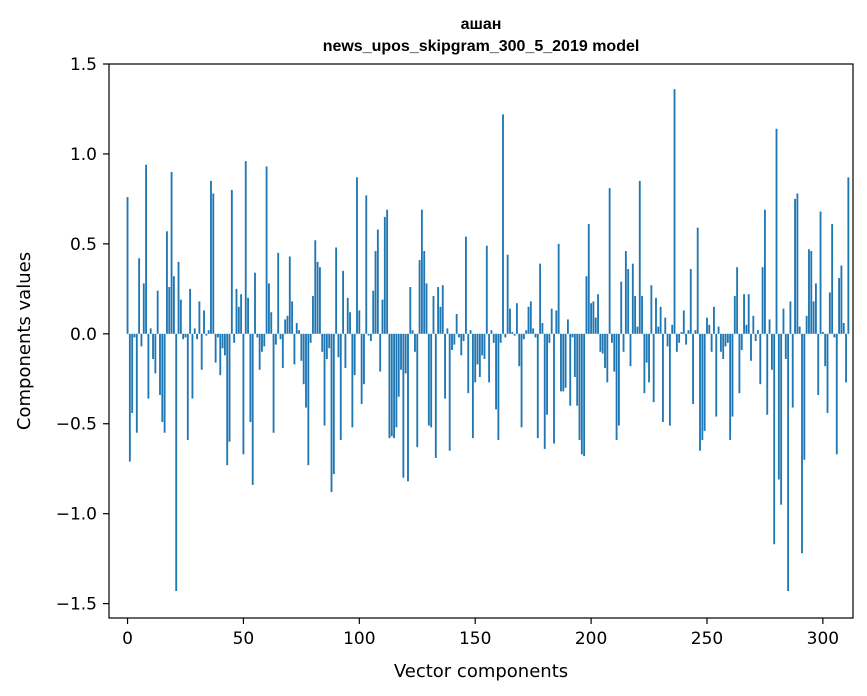 This screenshot has width=867, height=696. Describe the element at coordinates (823, 639) in the screenshot. I see `x-tick-label: 300` at that location.